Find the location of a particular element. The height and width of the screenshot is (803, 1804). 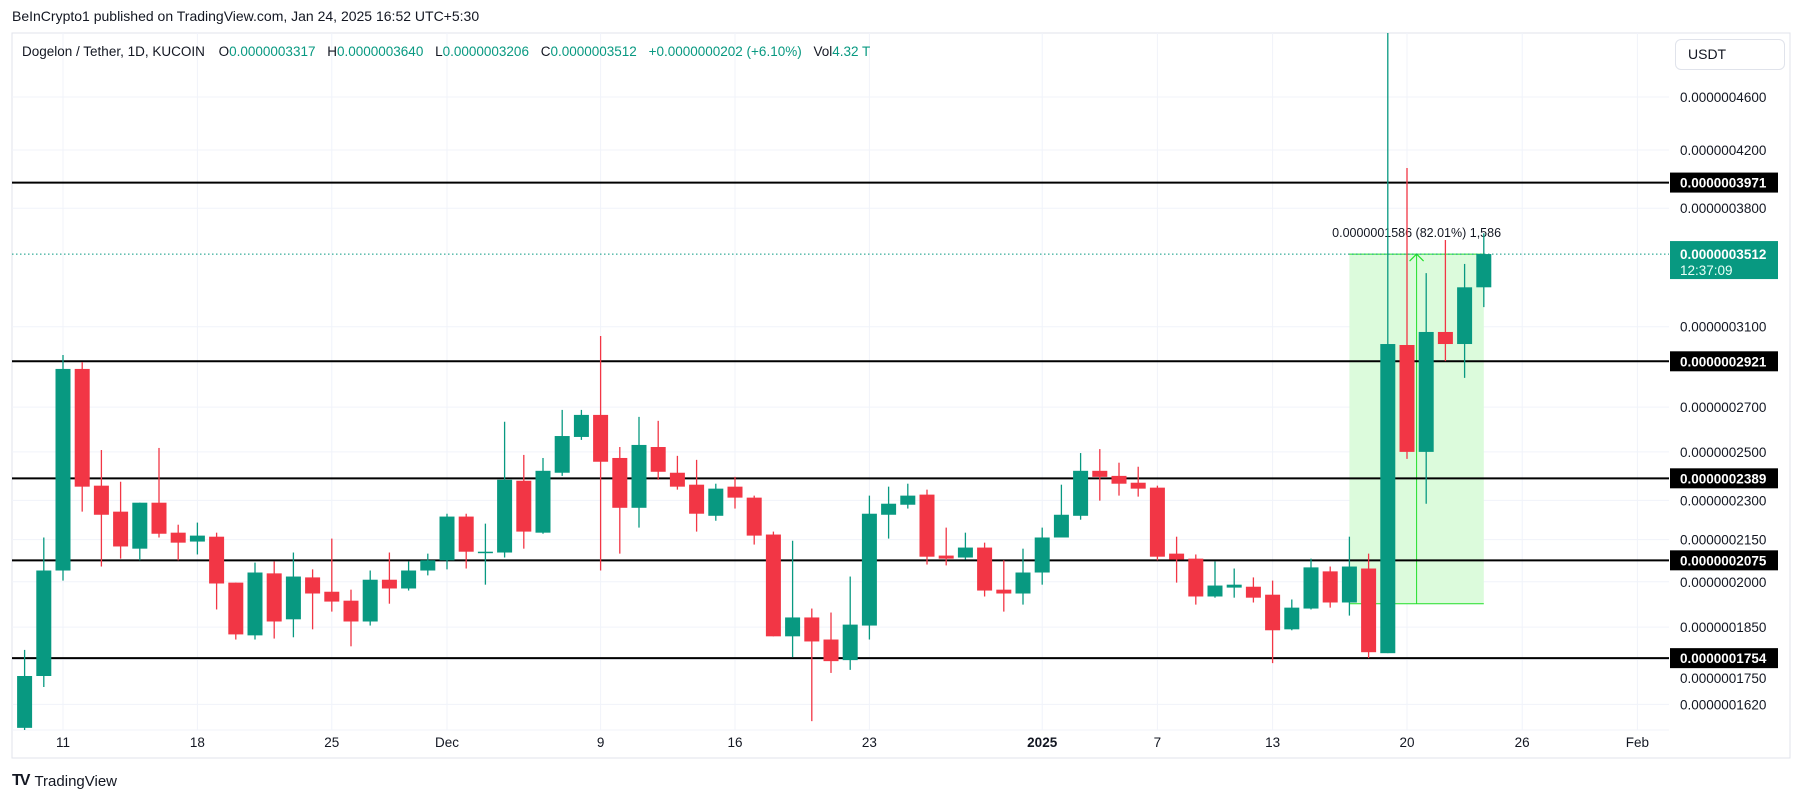

close-value: 0.0000003512 is located at coordinates (593, 51).